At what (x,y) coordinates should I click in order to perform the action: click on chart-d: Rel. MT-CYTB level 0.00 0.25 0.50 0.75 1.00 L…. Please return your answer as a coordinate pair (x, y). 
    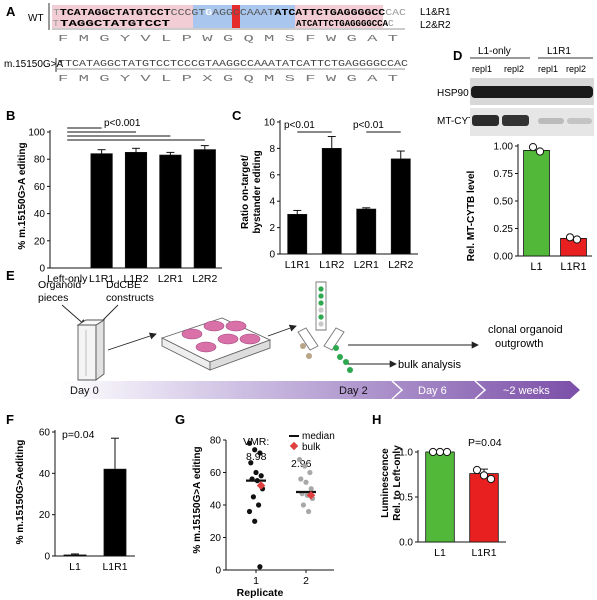
    Looking at the image, I should click on (529, 207).